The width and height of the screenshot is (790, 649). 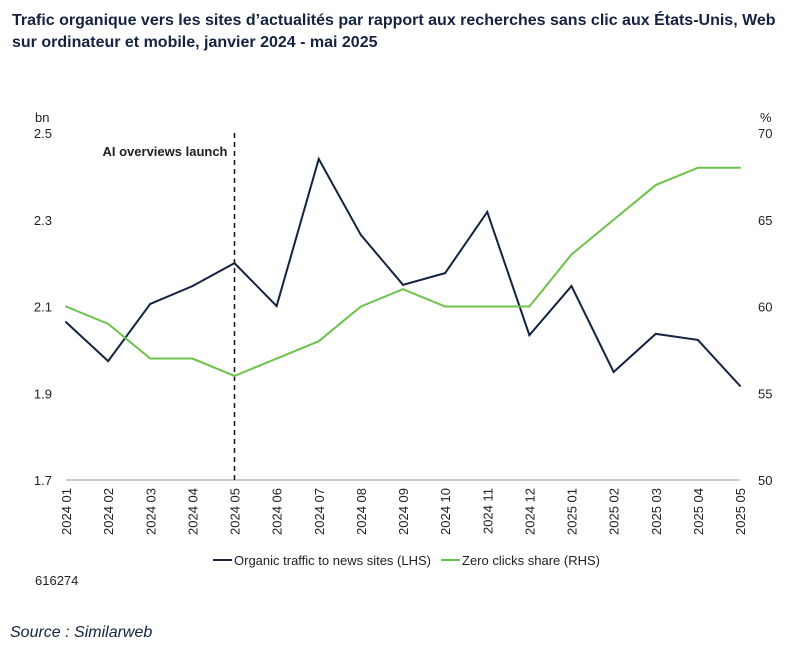 I want to click on x-tick-label: 2024 04, so click(x=192, y=511).